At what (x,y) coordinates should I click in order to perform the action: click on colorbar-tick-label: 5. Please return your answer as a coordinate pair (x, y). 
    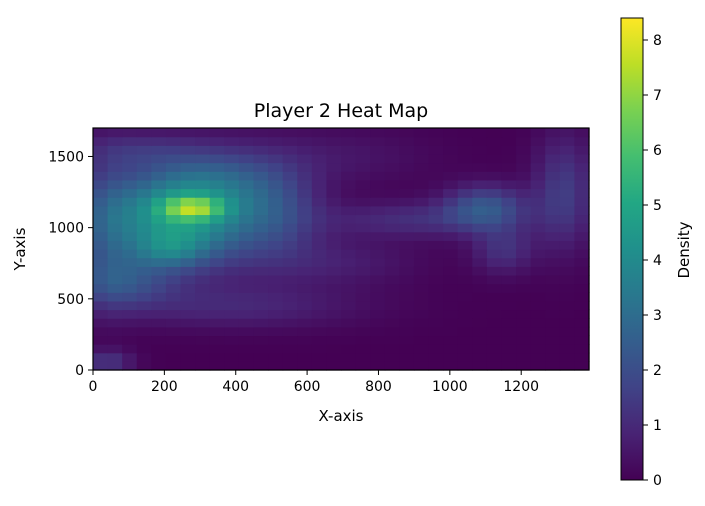
    Looking at the image, I should click on (657, 206).